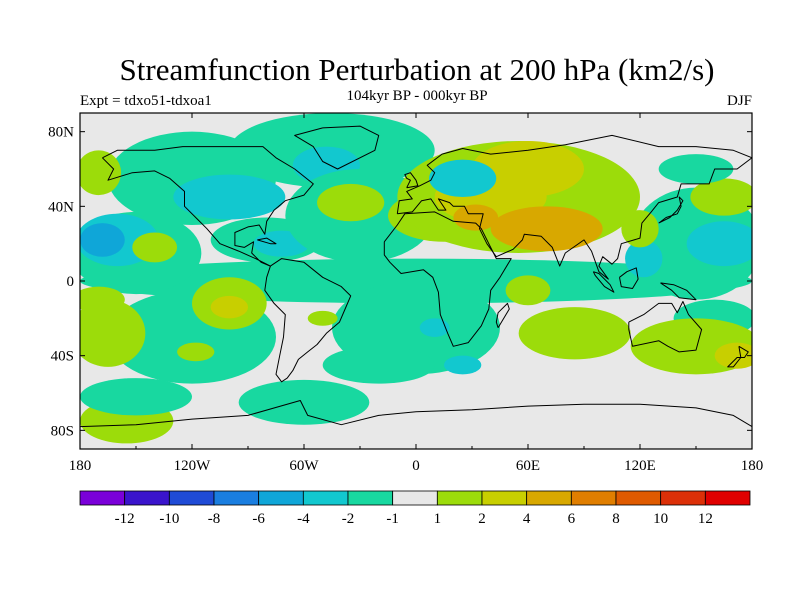 The height and width of the screenshot is (600, 800). What do you see at coordinates (193, 466) in the screenshot?
I see `x-tick-label: 120W` at bounding box center [193, 466].